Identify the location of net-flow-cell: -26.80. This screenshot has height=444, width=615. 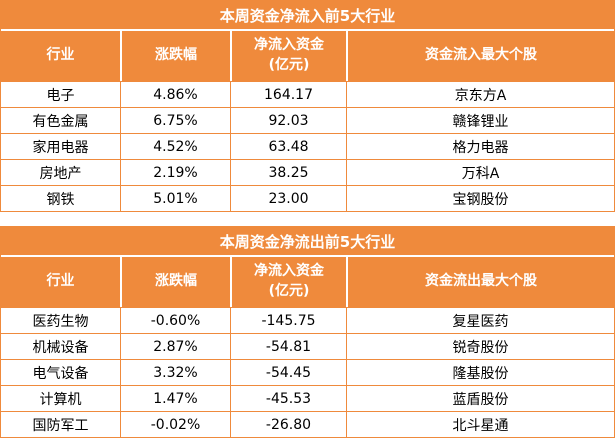
(288, 424).